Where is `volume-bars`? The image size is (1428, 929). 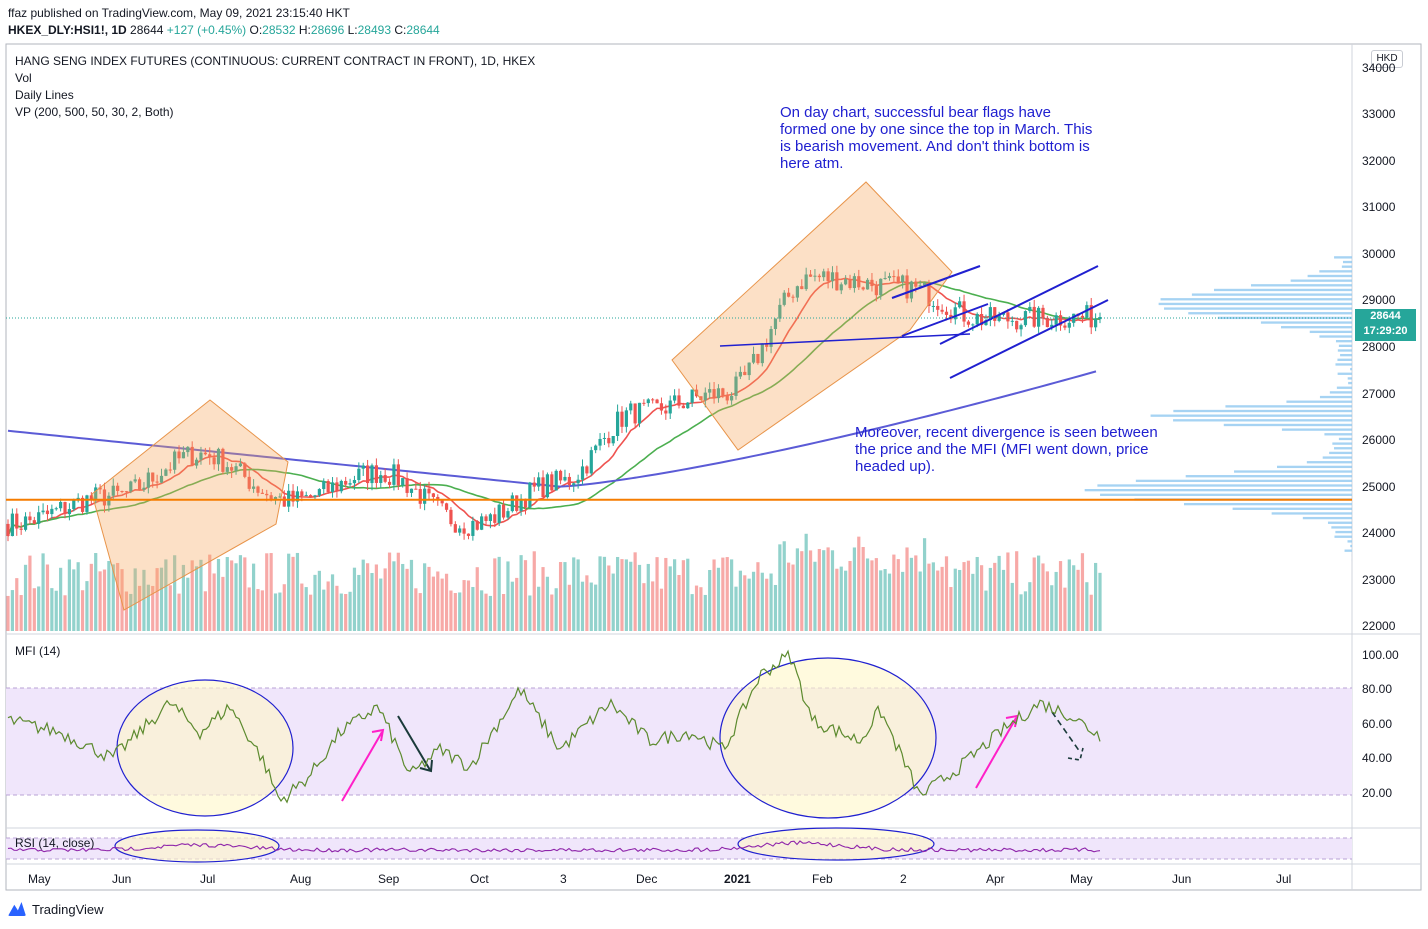
volume-bars is located at coordinates (554, 582).